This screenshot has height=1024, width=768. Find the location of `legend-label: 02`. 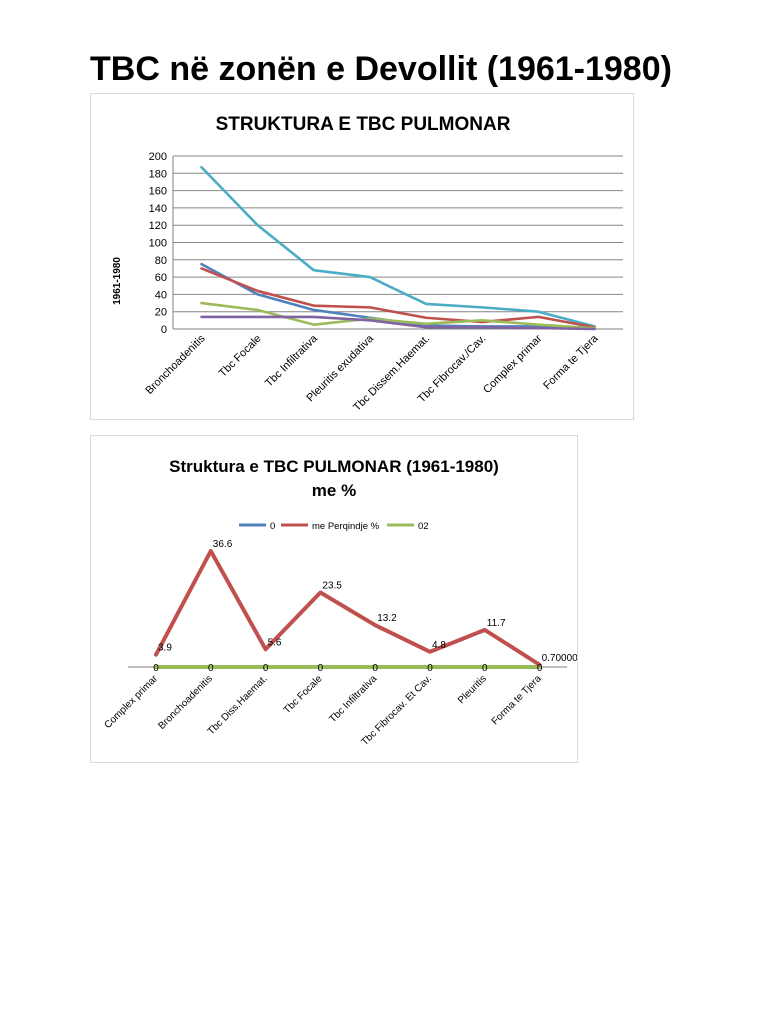

legend-label: 02 is located at coordinates (423, 526).